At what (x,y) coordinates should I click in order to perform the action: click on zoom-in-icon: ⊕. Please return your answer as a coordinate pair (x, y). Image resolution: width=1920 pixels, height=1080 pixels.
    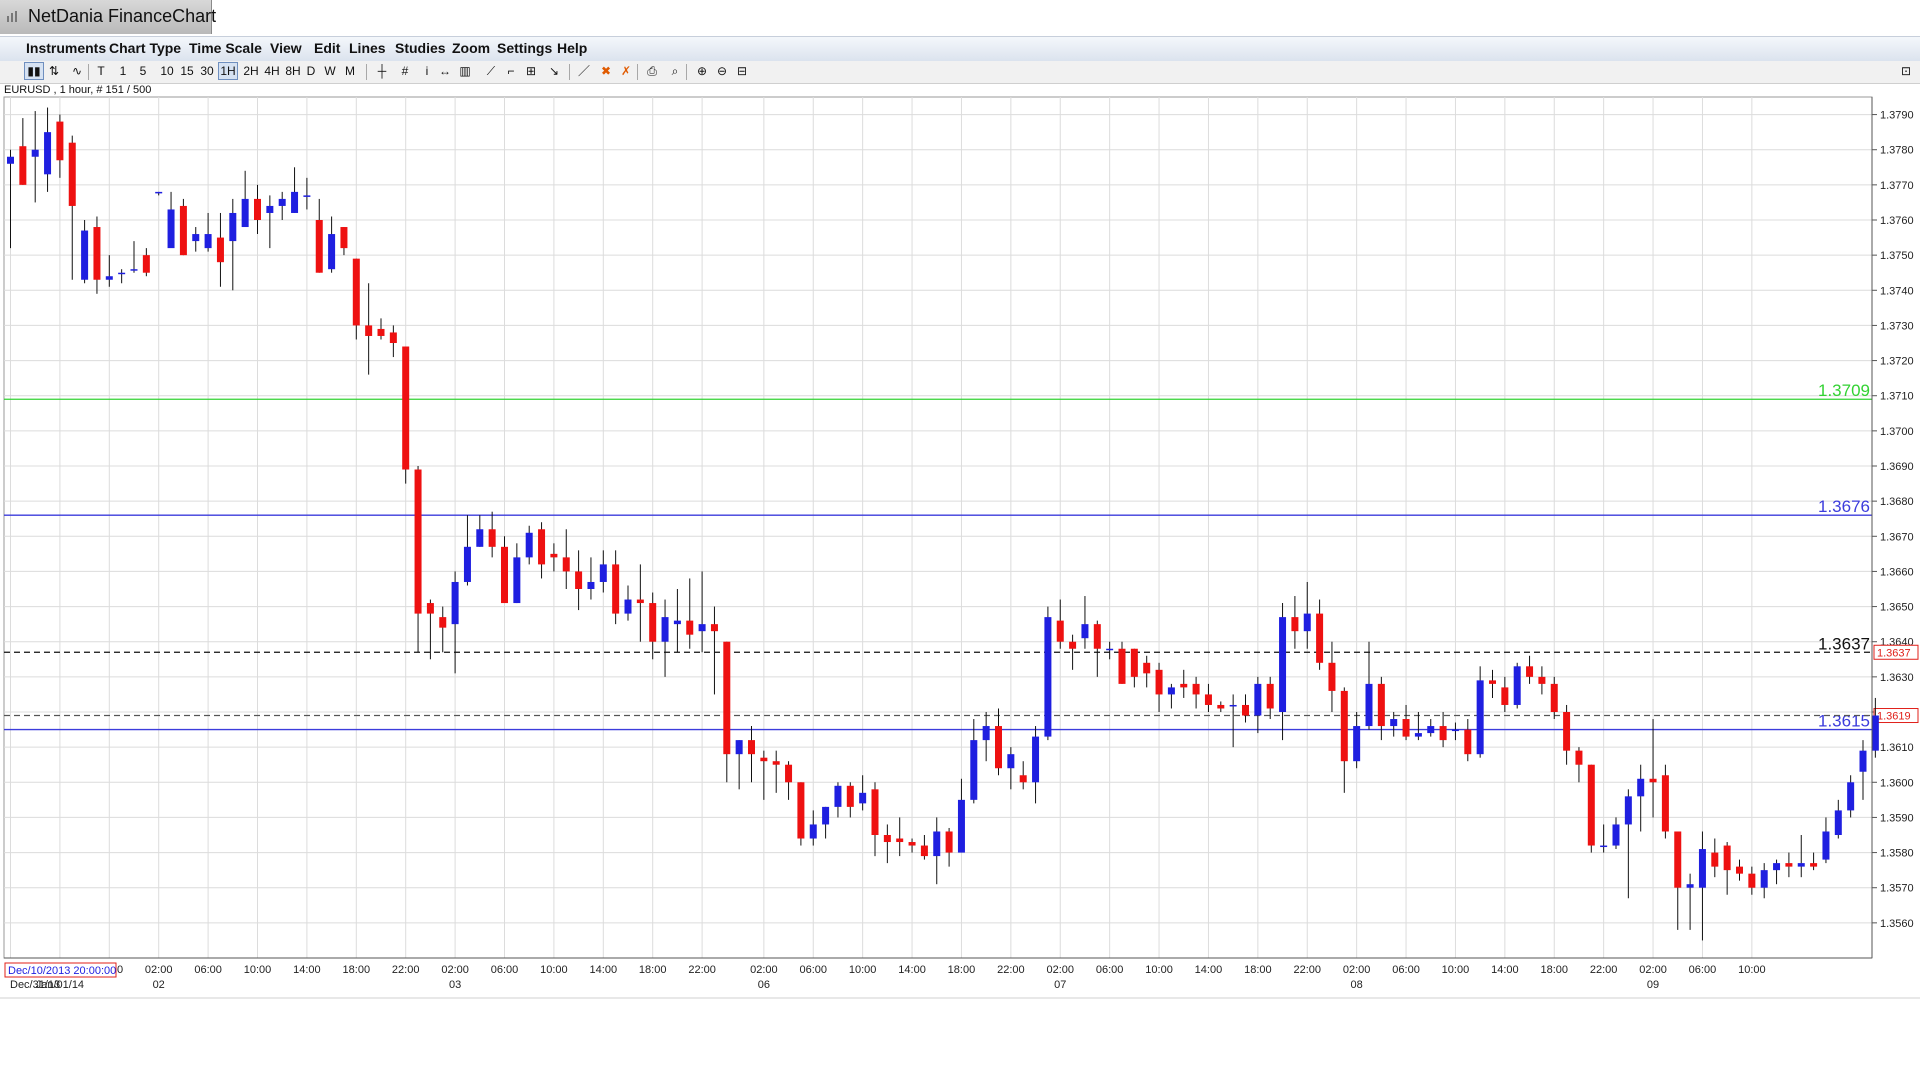
    Looking at the image, I should click on (702, 71).